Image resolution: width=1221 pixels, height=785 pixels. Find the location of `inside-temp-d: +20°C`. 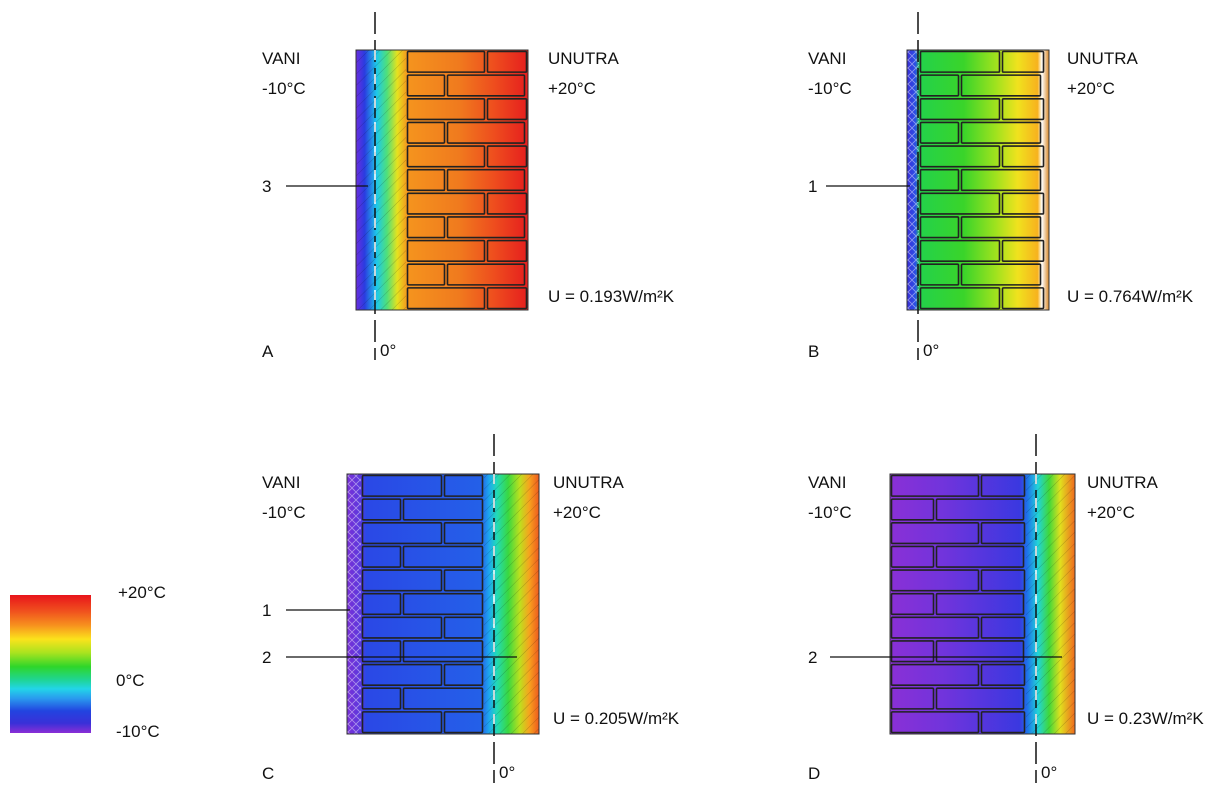

inside-temp-d: +20°C is located at coordinates (1111, 512).